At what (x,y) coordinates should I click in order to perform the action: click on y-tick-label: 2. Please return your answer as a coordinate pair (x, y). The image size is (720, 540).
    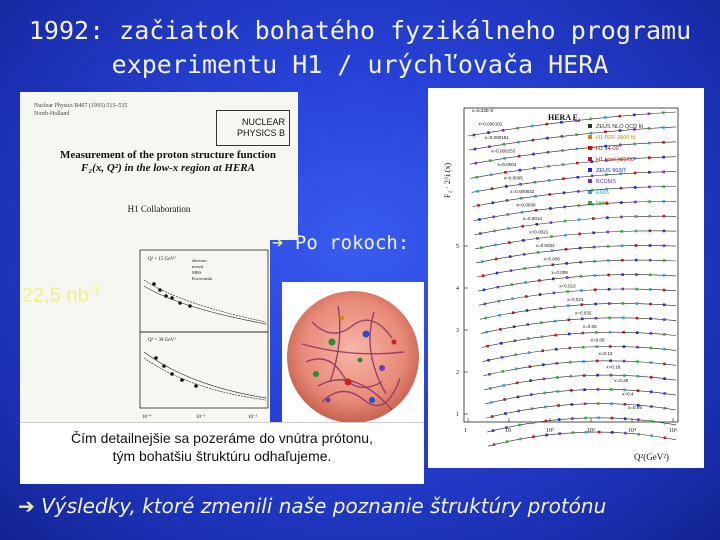
    Looking at the image, I should click on (457, 373).